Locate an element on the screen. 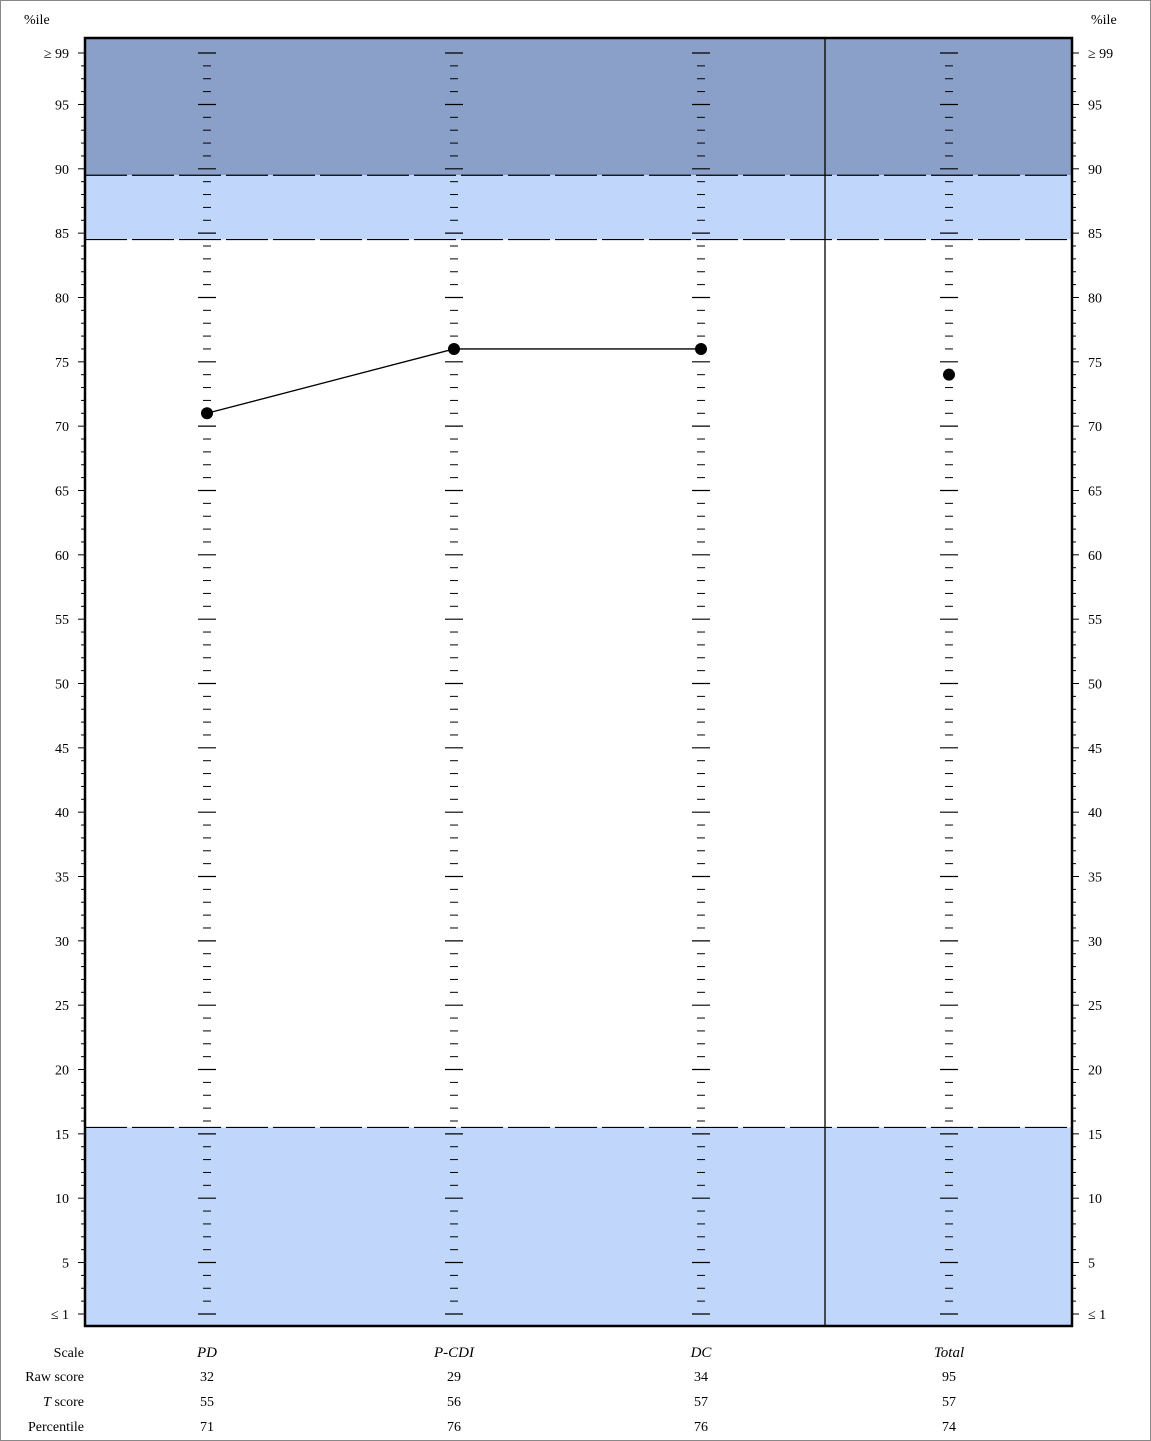 The image size is (1151, 1441). left-tick-label: 75 is located at coordinates (62, 363).